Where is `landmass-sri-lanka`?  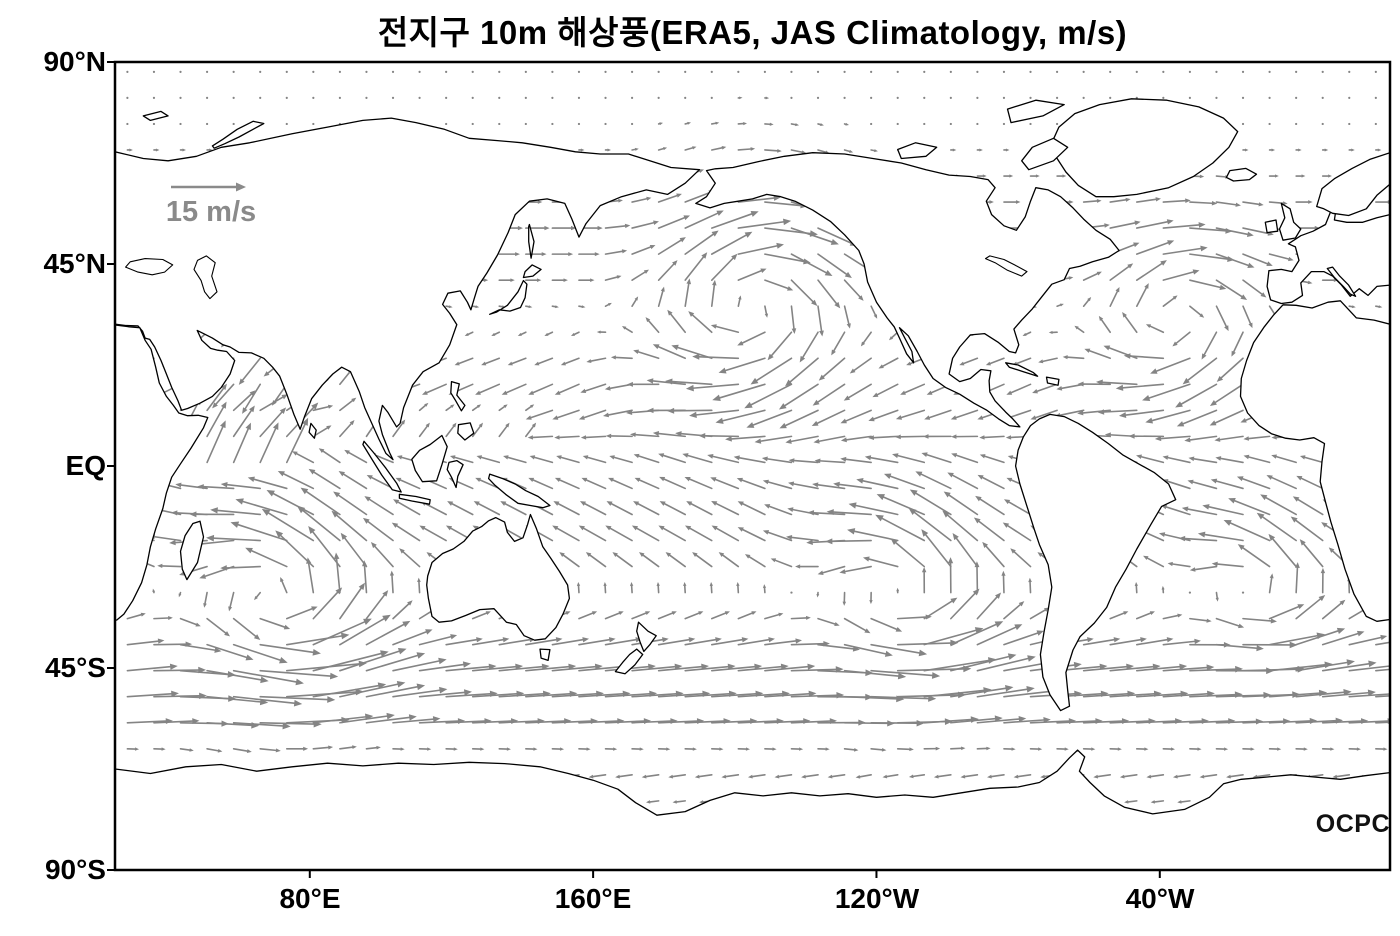
landmass-sri-lanka is located at coordinates (312, 430).